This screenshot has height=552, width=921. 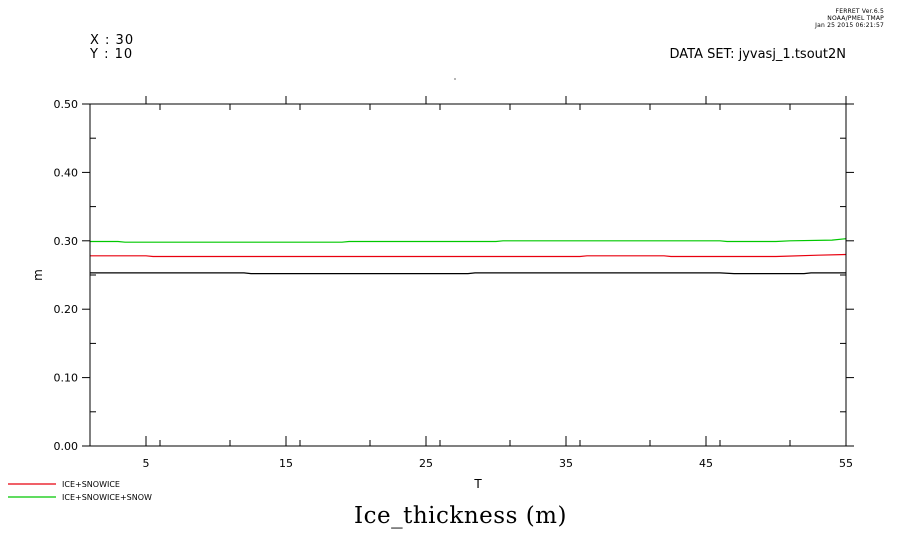 What do you see at coordinates (66, 309) in the screenshot?
I see `y-tick-label: 0.20` at bounding box center [66, 309].